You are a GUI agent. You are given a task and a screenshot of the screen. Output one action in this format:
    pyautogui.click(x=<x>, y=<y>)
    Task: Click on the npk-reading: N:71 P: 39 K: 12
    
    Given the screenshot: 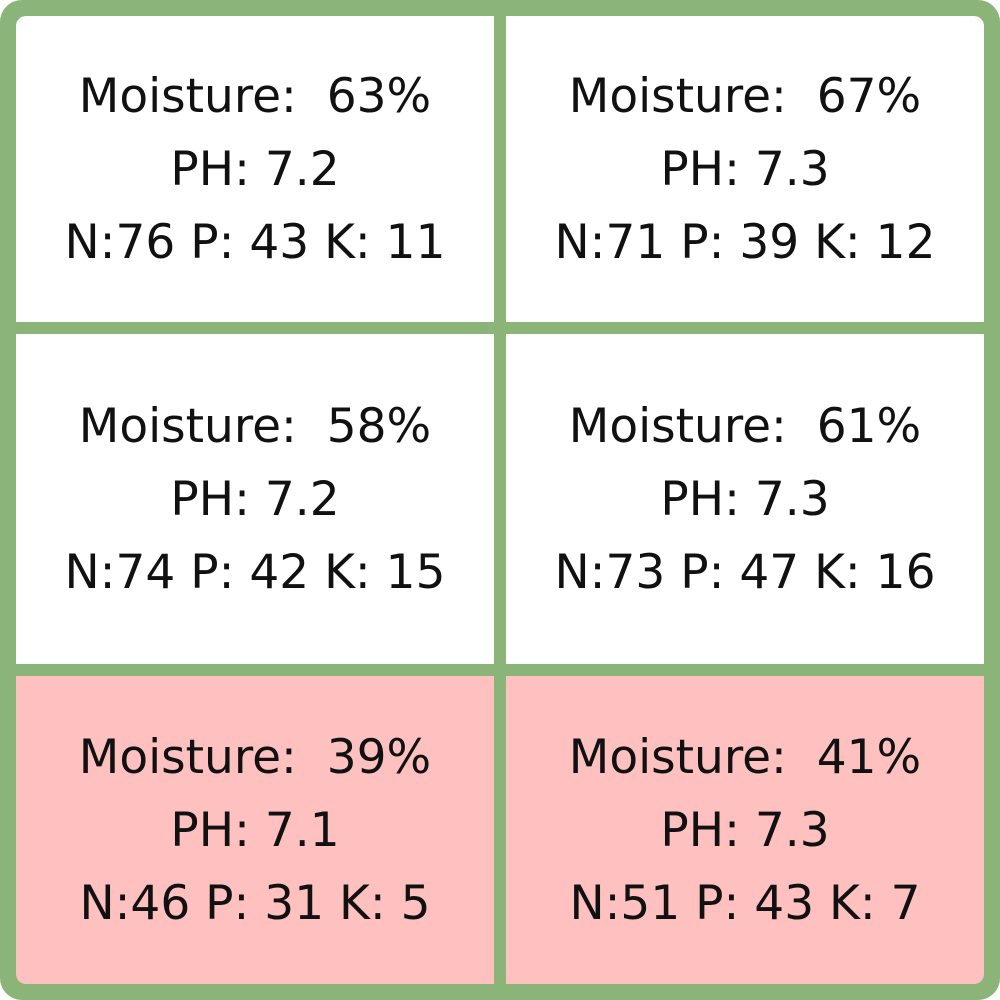 What is the action you would take?
    pyautogui.click(x=745, y=242)
    